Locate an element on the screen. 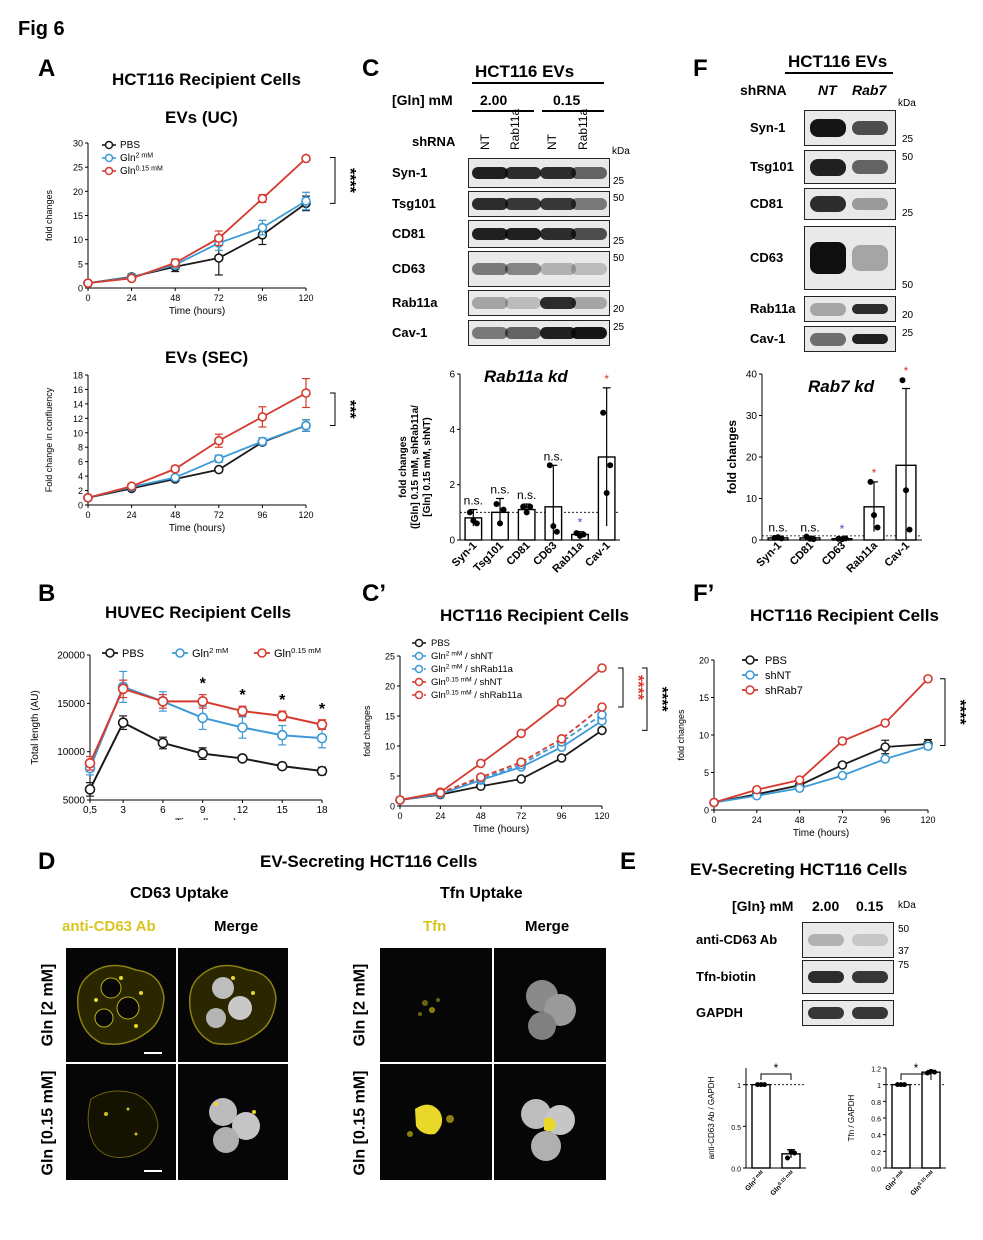 The height and width of the screenshot is (1240, 983). blot-3-band is located at coordinates (558, 269).